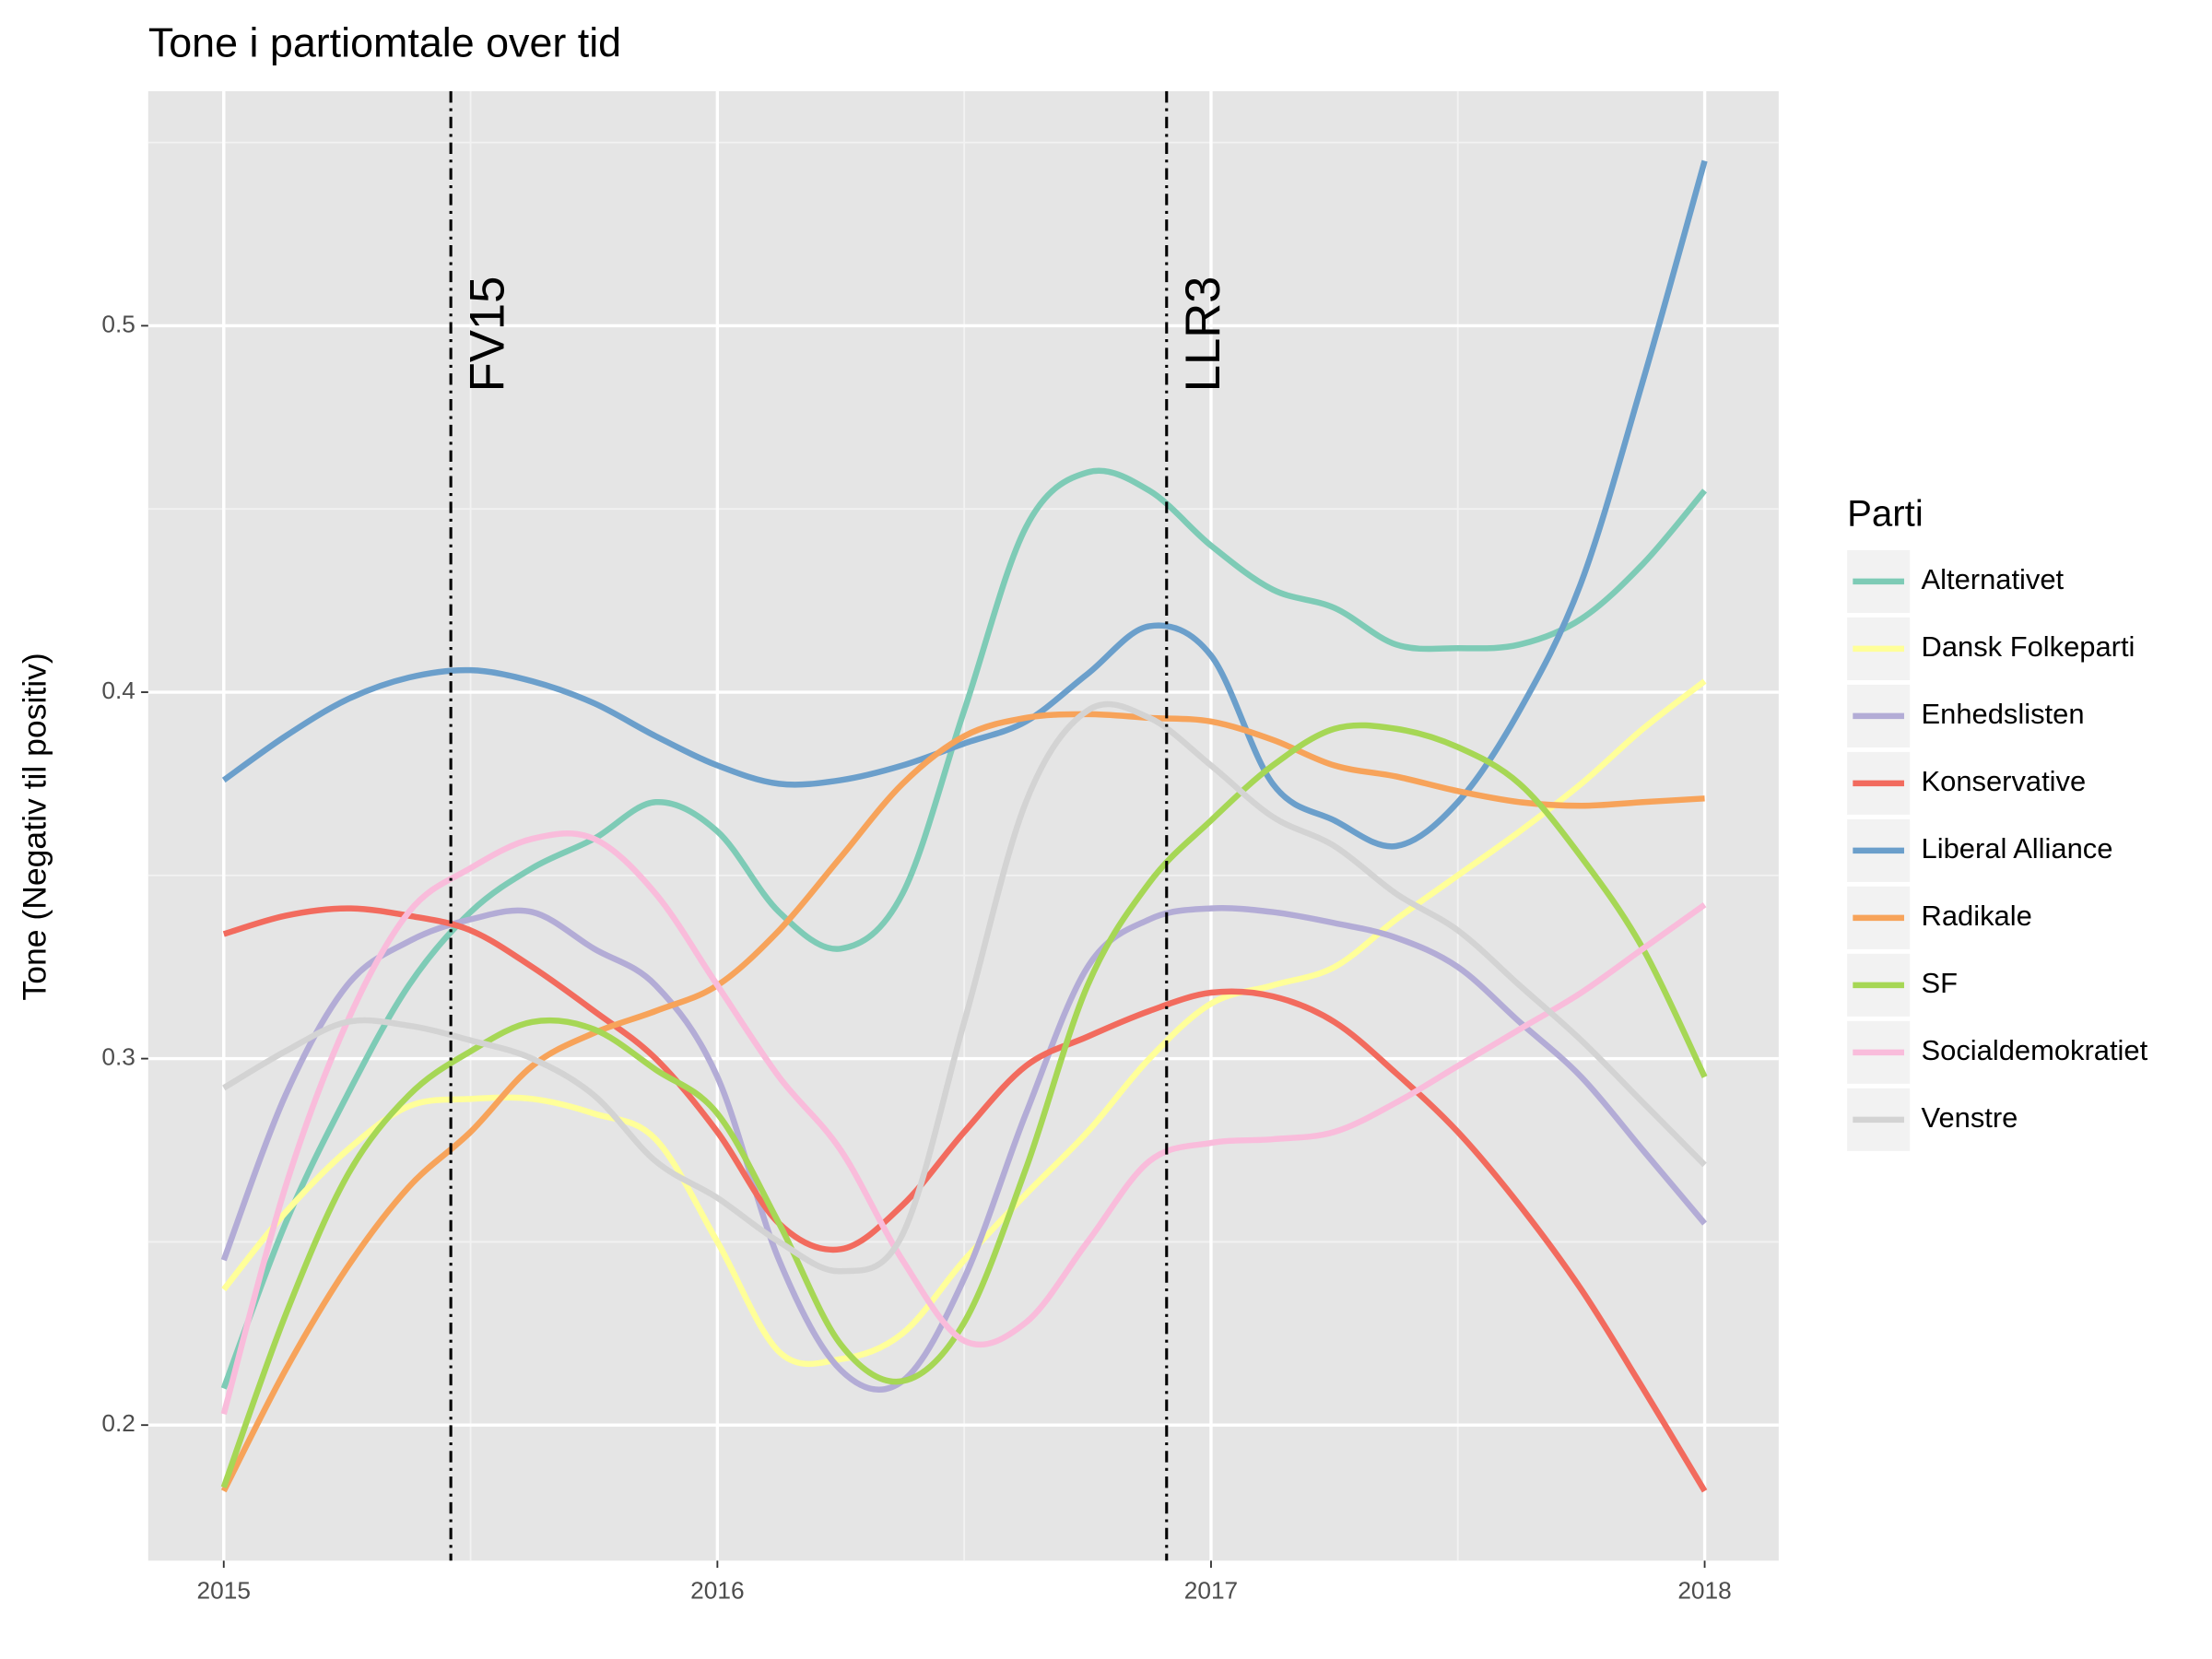  I want to click on legend-label: SF, so click(1940, 983).